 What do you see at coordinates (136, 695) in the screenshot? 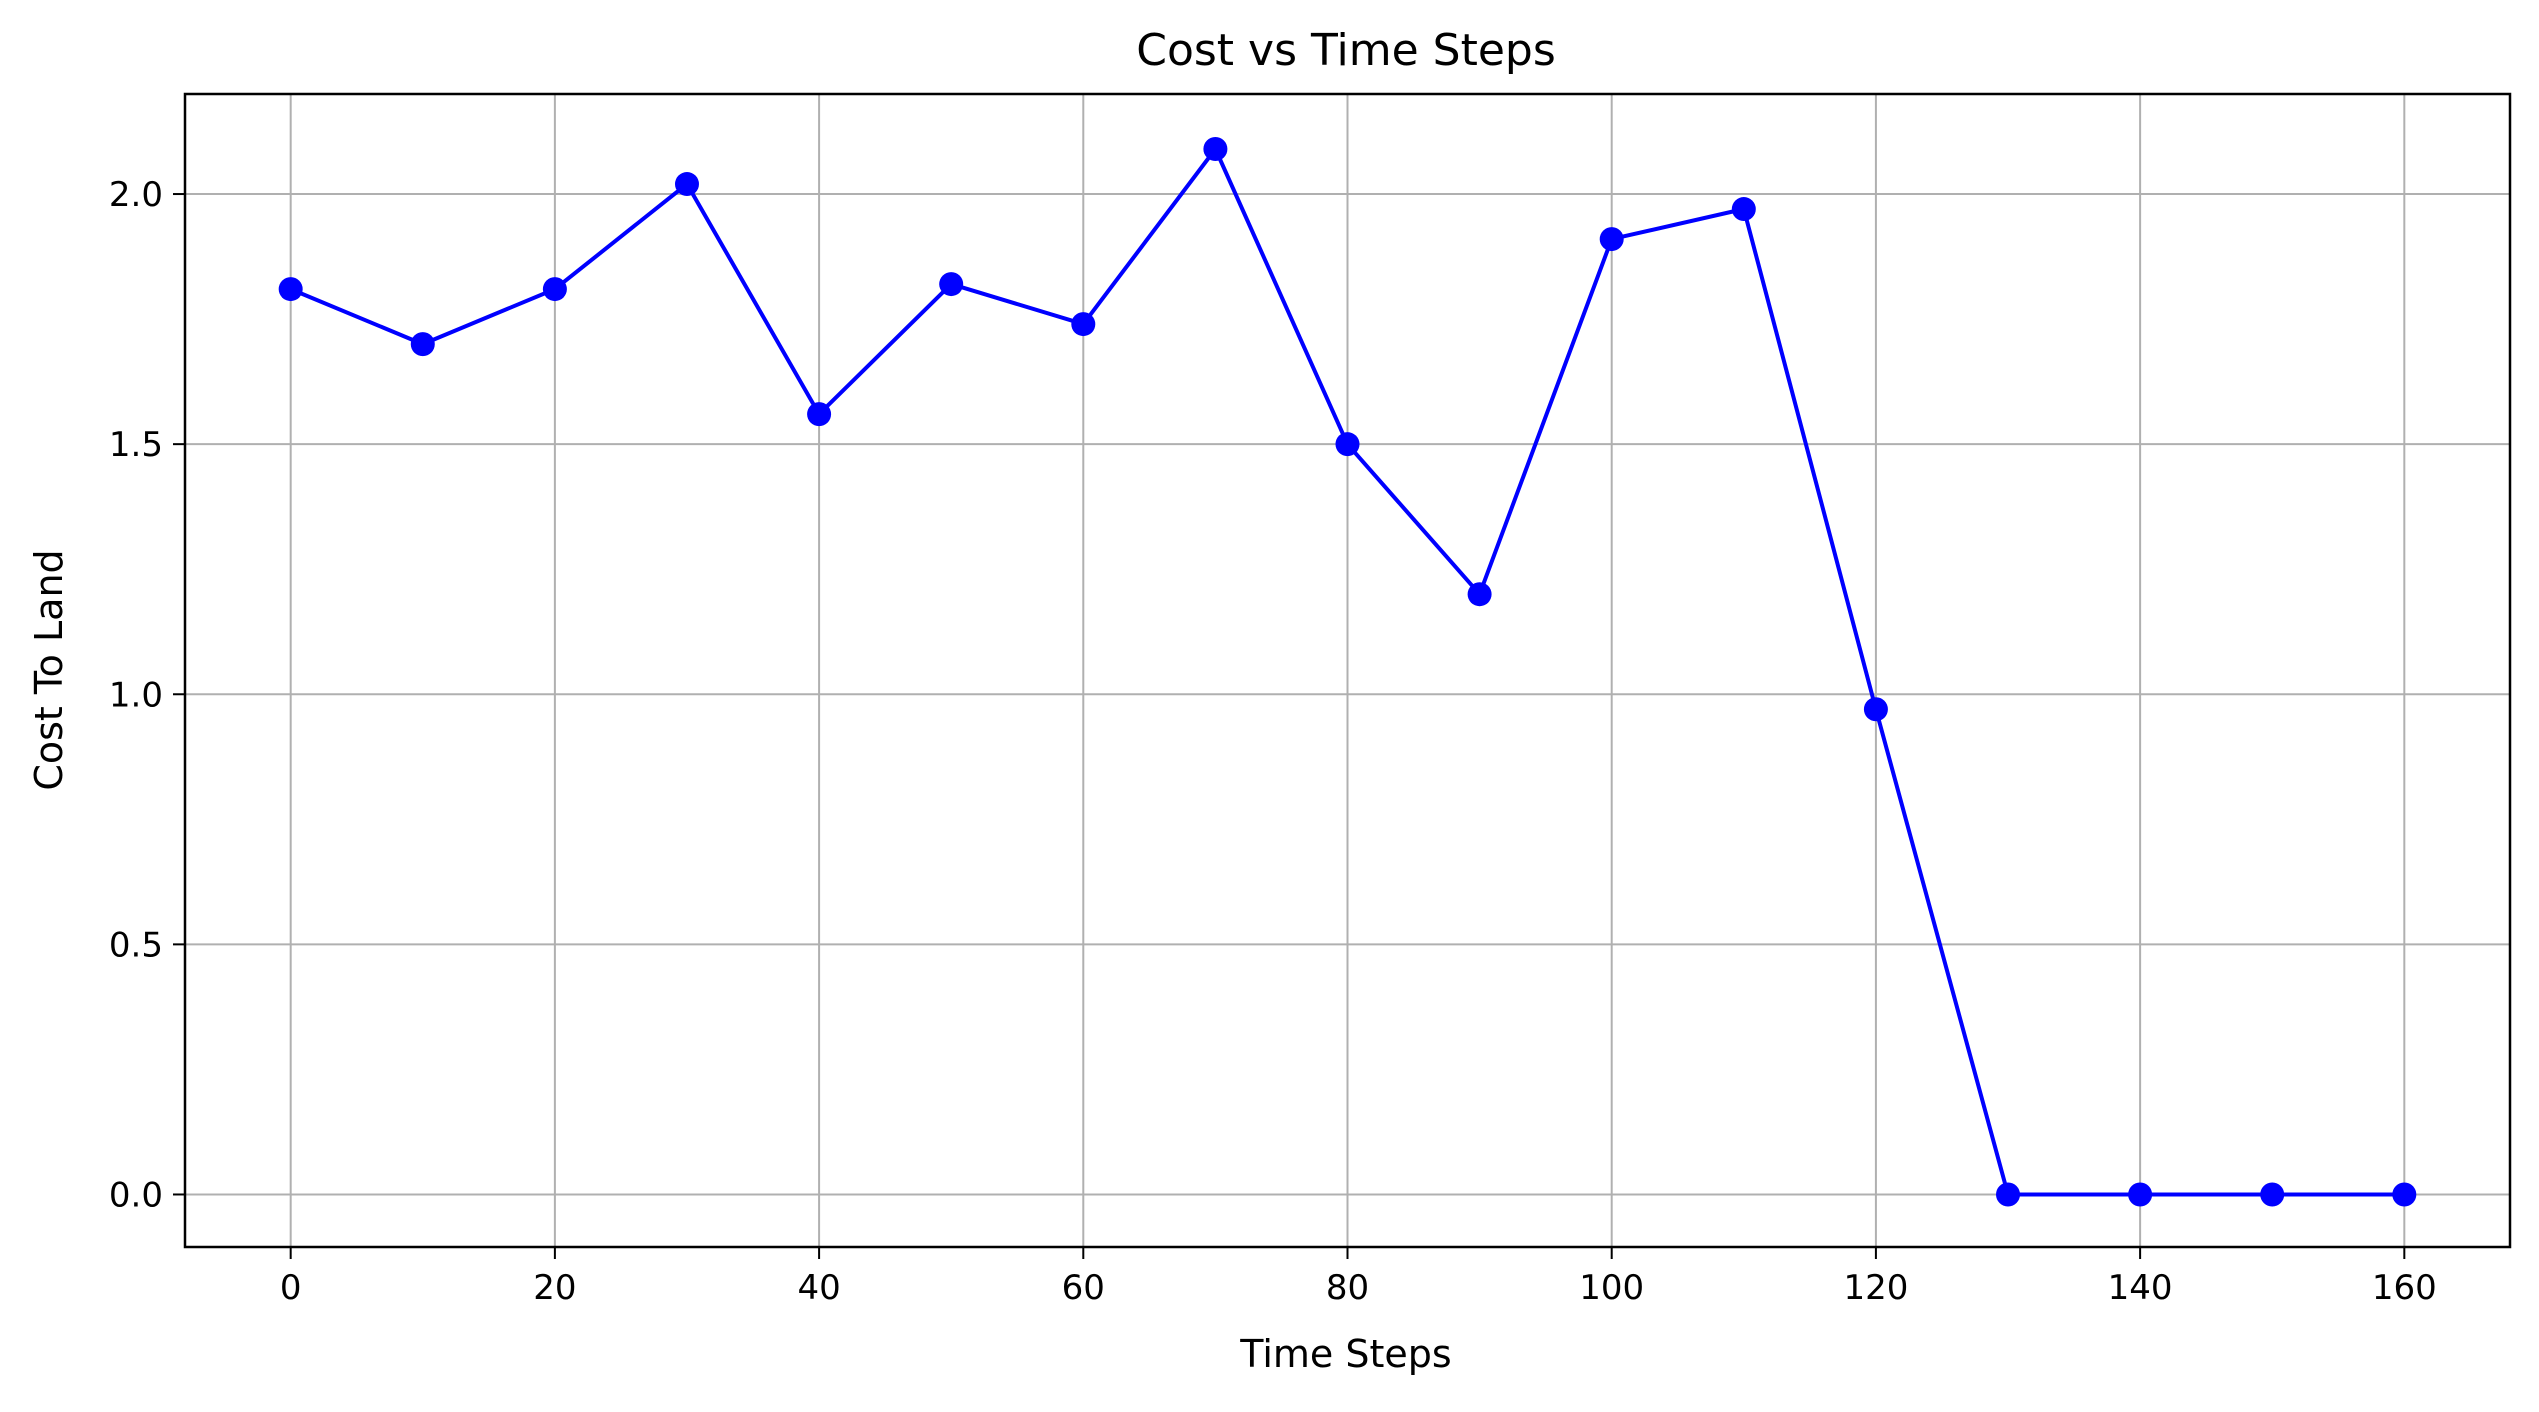
I see `y-tick-label: 1.0` at bounding box center [136, 695].